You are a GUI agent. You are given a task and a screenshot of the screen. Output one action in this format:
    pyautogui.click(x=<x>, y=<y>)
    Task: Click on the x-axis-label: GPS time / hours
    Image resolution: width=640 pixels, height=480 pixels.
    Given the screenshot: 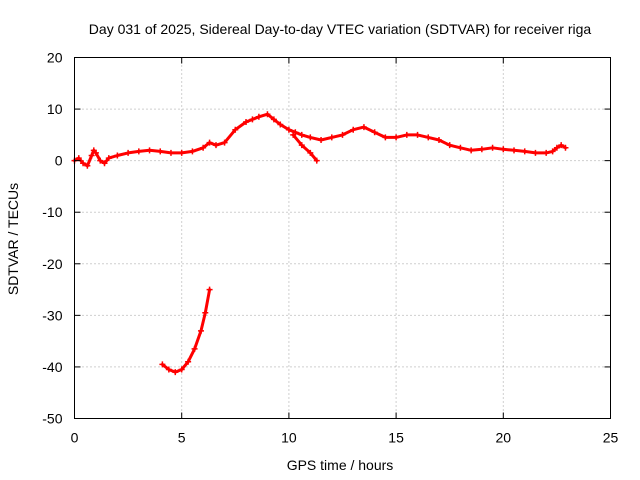 What is the action you would take?
    pyautogui.click(x=340, y=465)
    